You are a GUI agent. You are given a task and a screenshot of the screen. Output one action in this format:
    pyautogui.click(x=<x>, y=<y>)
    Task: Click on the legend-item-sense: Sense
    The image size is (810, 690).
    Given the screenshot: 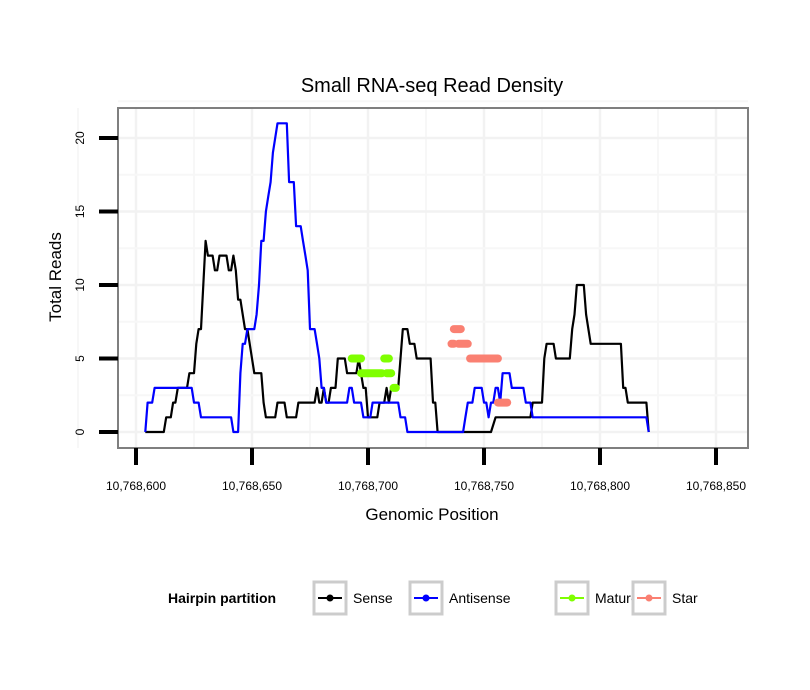 What is the action you would take?
    pyautogui.click(x=352, y=598)
    